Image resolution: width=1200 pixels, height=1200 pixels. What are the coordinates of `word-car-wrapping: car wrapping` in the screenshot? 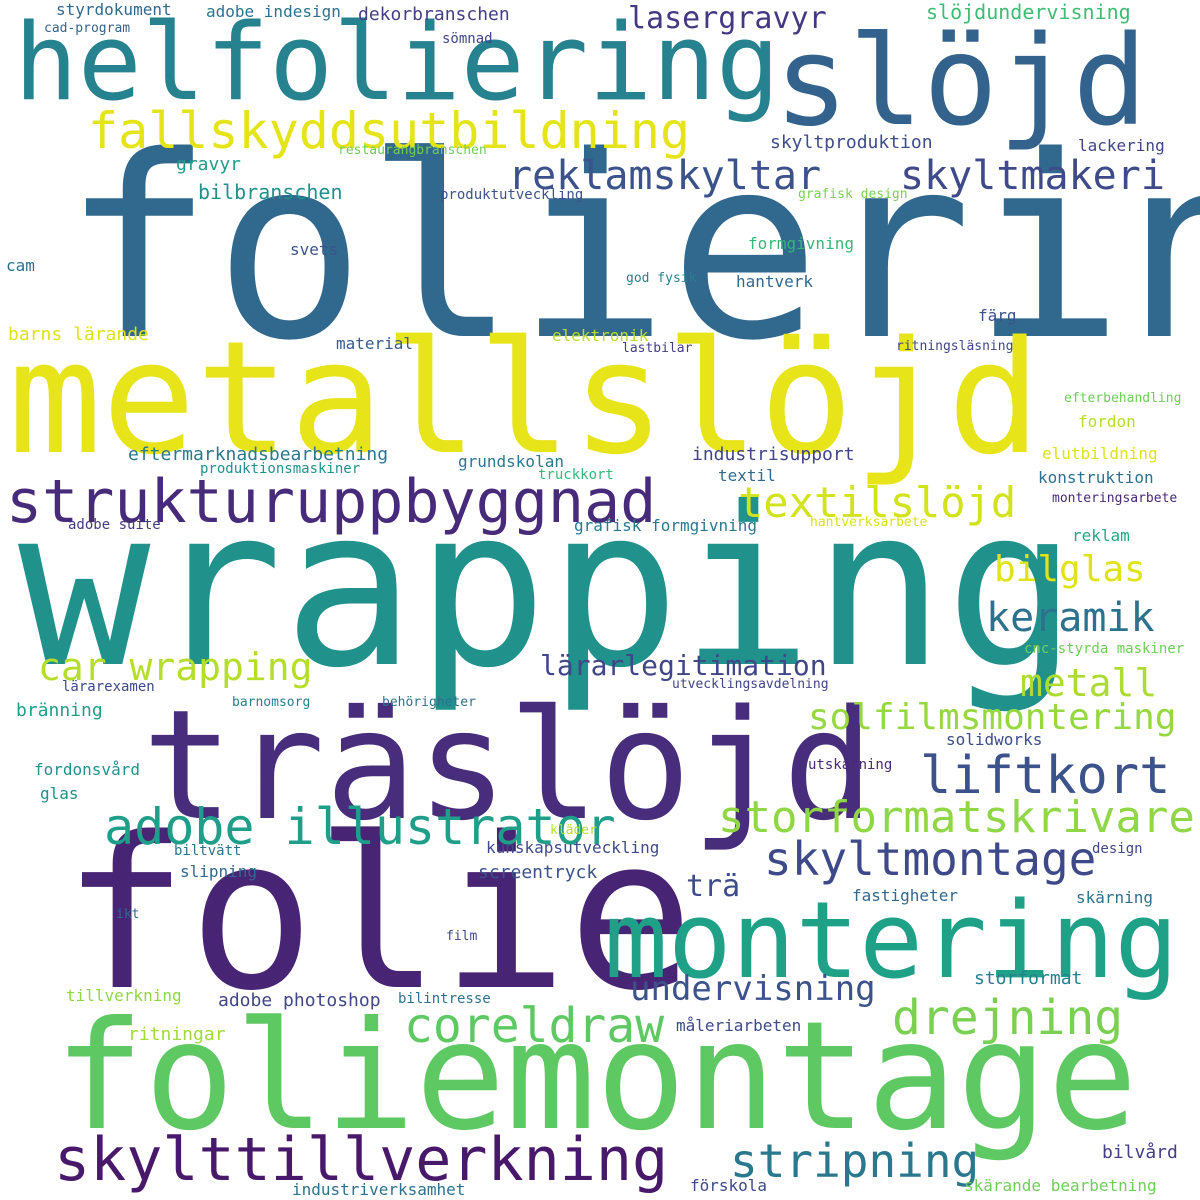 It's located at (175, 667).